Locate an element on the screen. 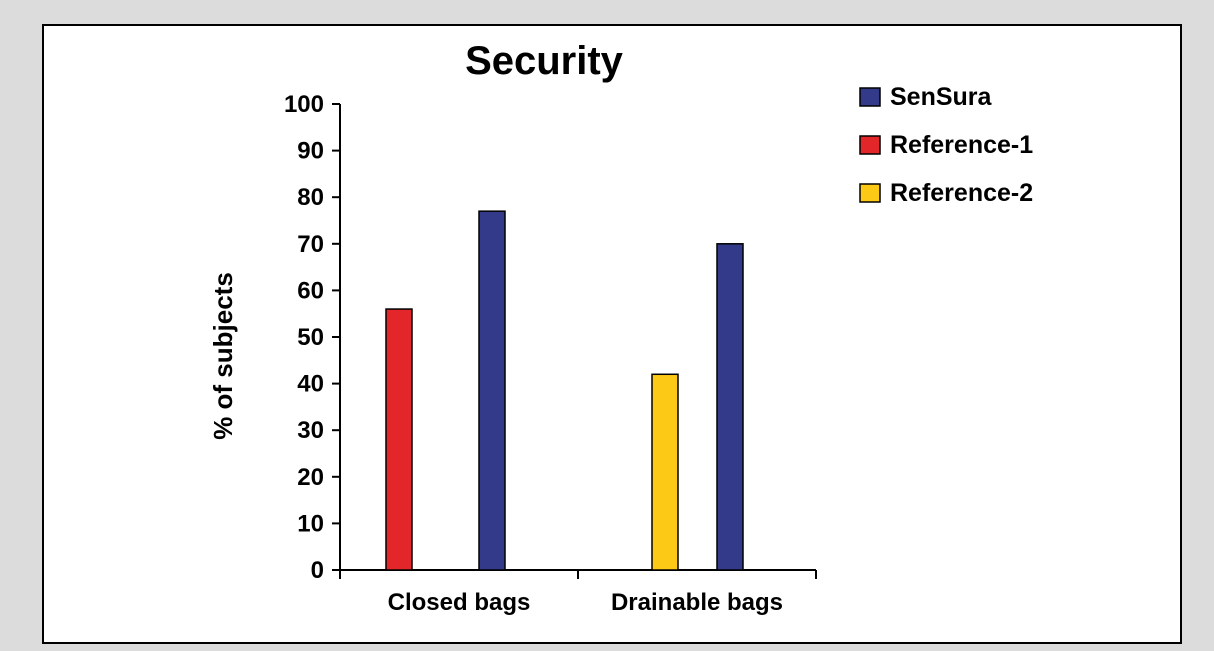 This screenshot has width=1214, height=651. x-category-label: Closed bags is located at coordinates (459, 602).